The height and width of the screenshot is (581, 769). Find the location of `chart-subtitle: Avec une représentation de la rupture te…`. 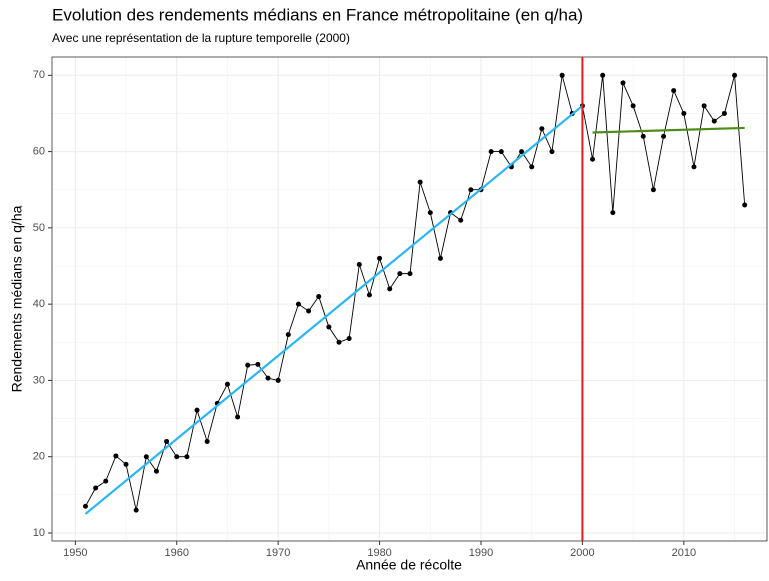

chart-subtitle: Avec une représentation de la rupture te… is located at coordinates (201, 38).